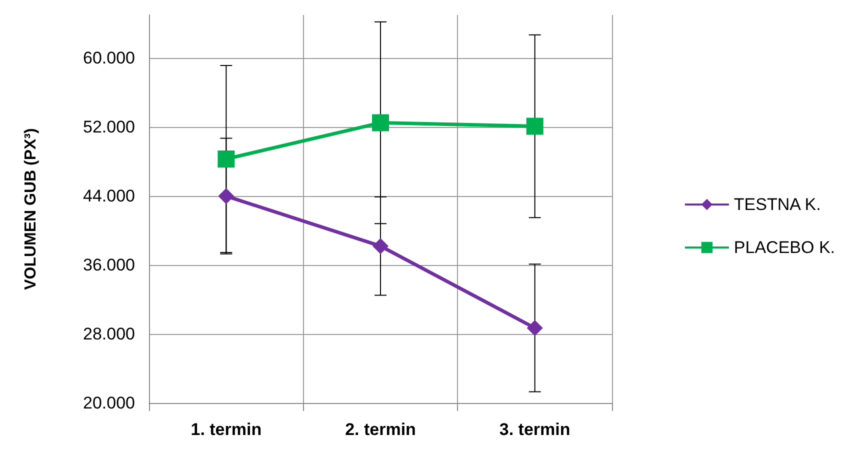  I want to click on y-tick-label: 36.000, so click(109, 265).